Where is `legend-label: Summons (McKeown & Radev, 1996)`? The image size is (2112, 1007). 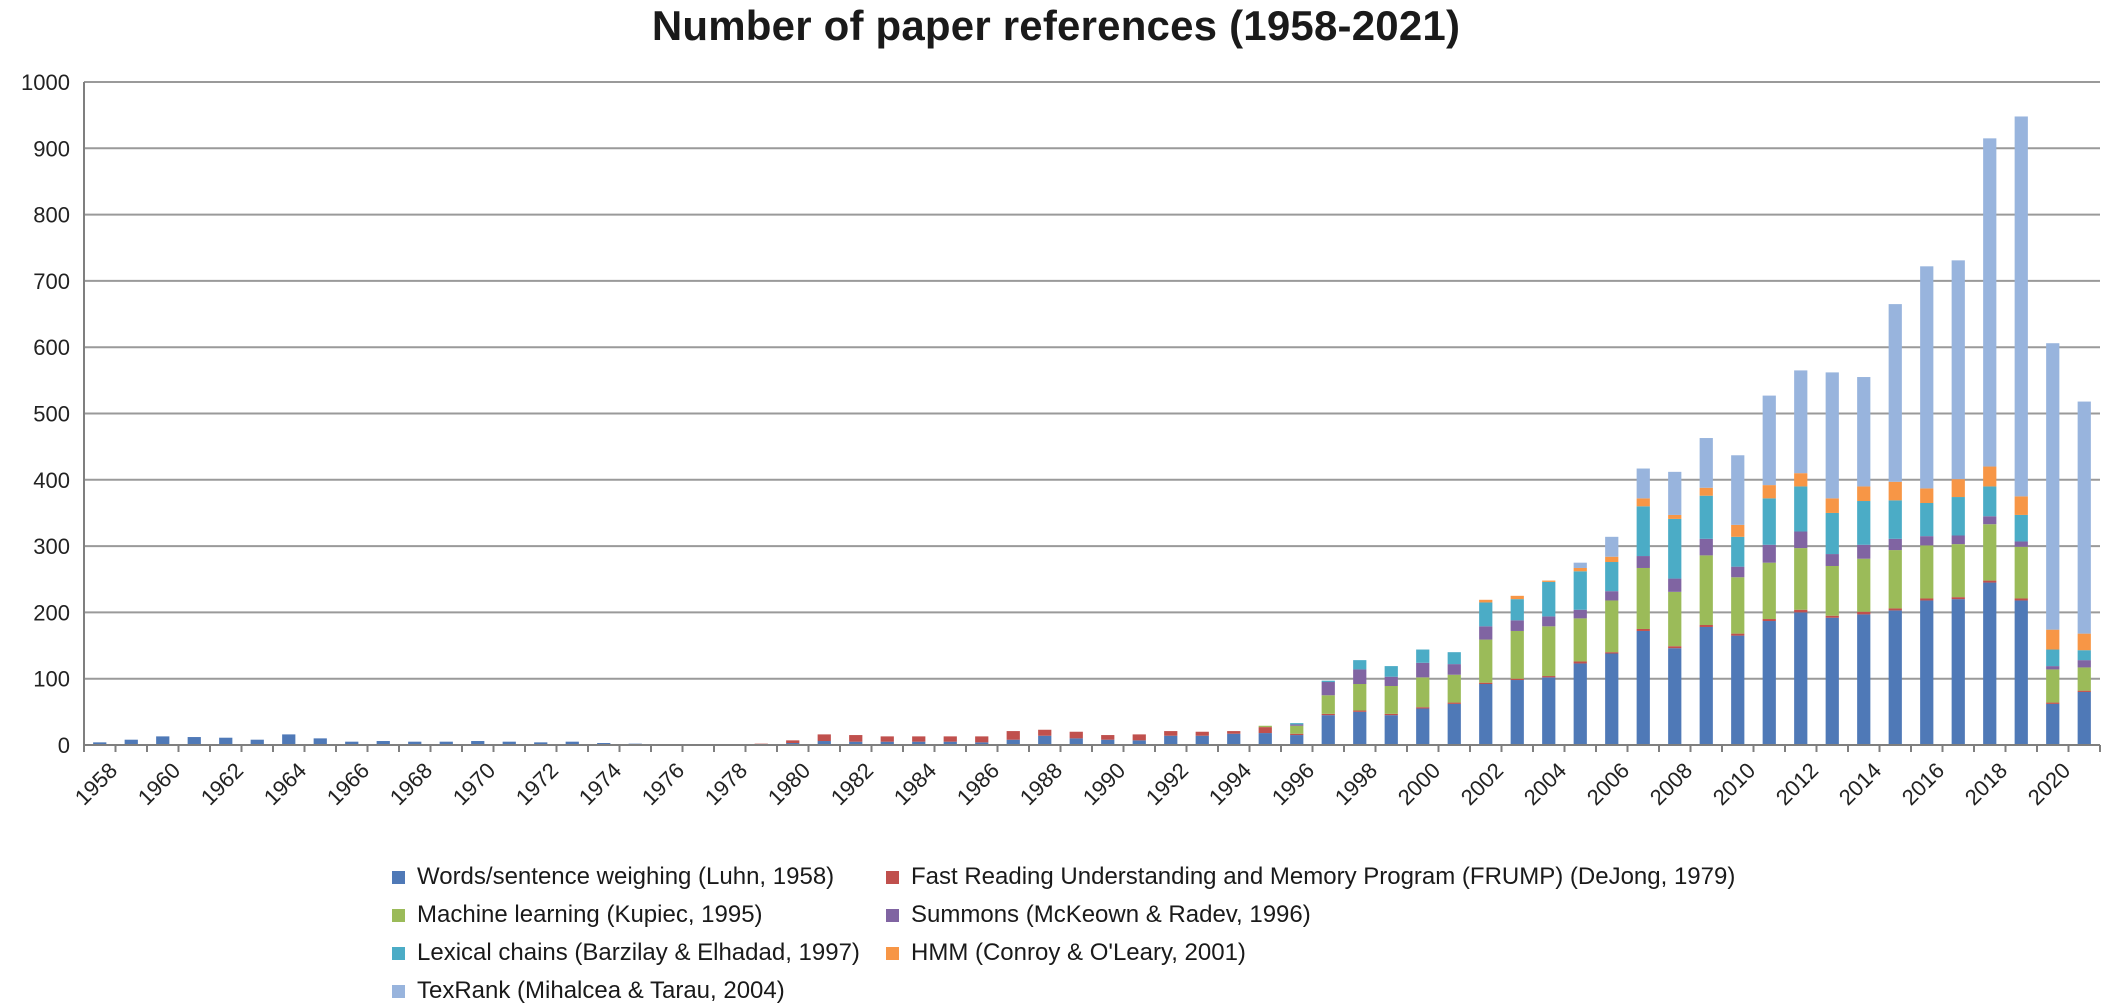 legend-label: Summons (McKeown & Radev, 1996) is located at coordinates (1111, 914).